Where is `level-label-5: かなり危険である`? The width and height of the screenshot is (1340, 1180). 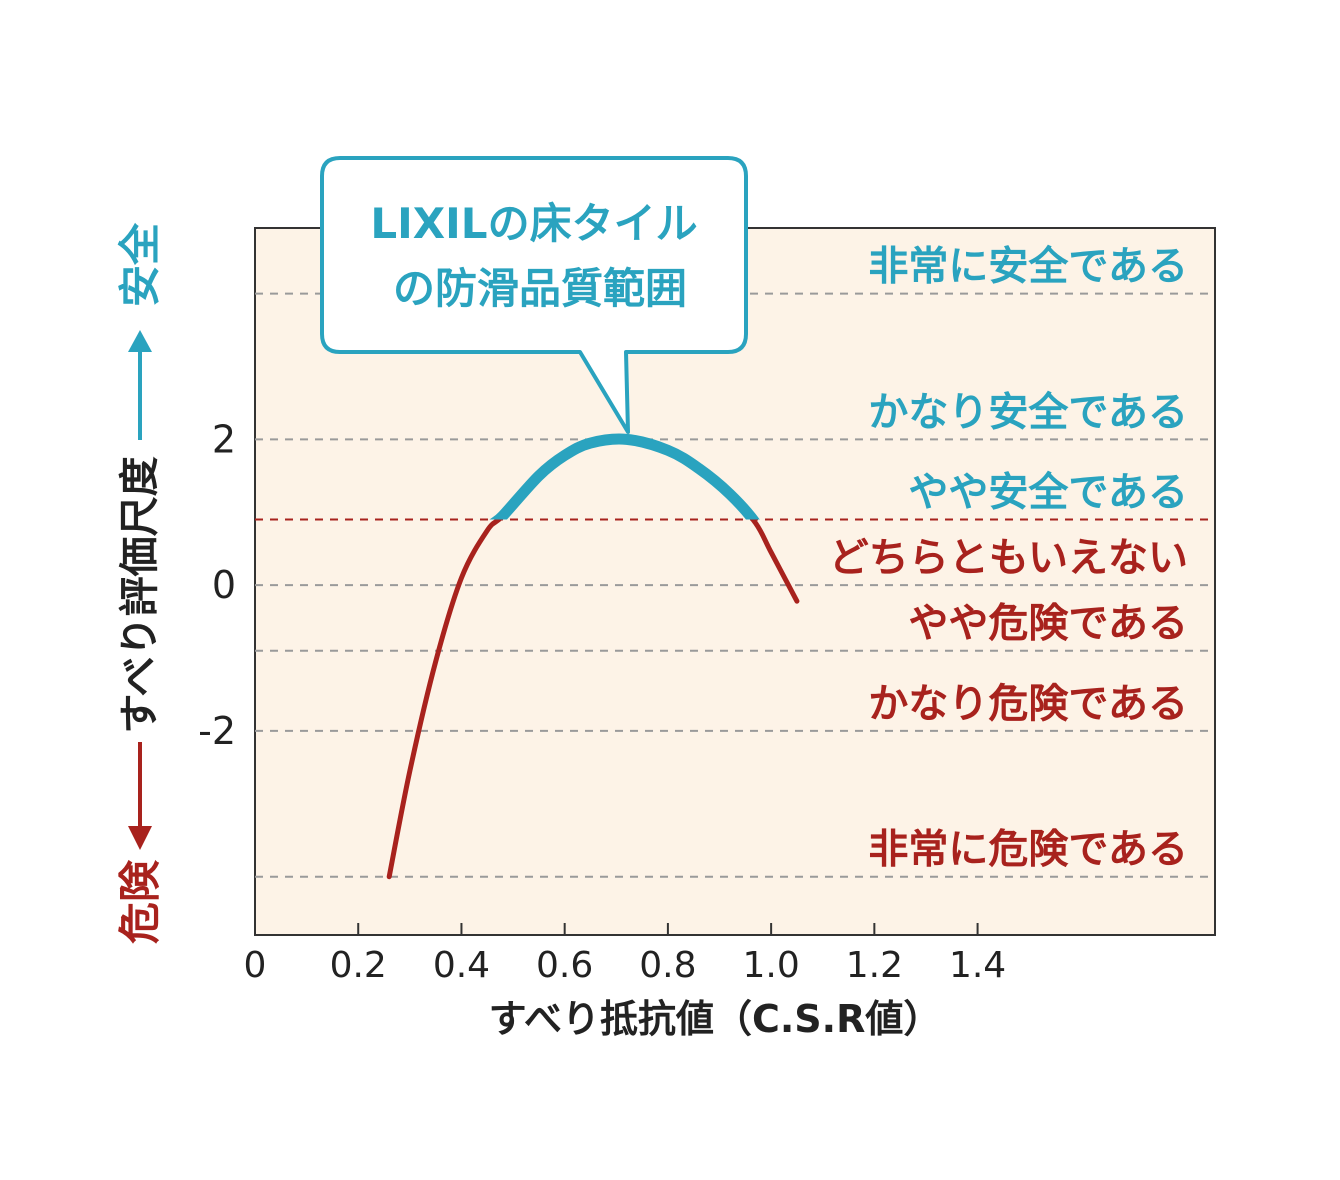 level-label-5: かなり危険である is located at coordinates (1028, 704).